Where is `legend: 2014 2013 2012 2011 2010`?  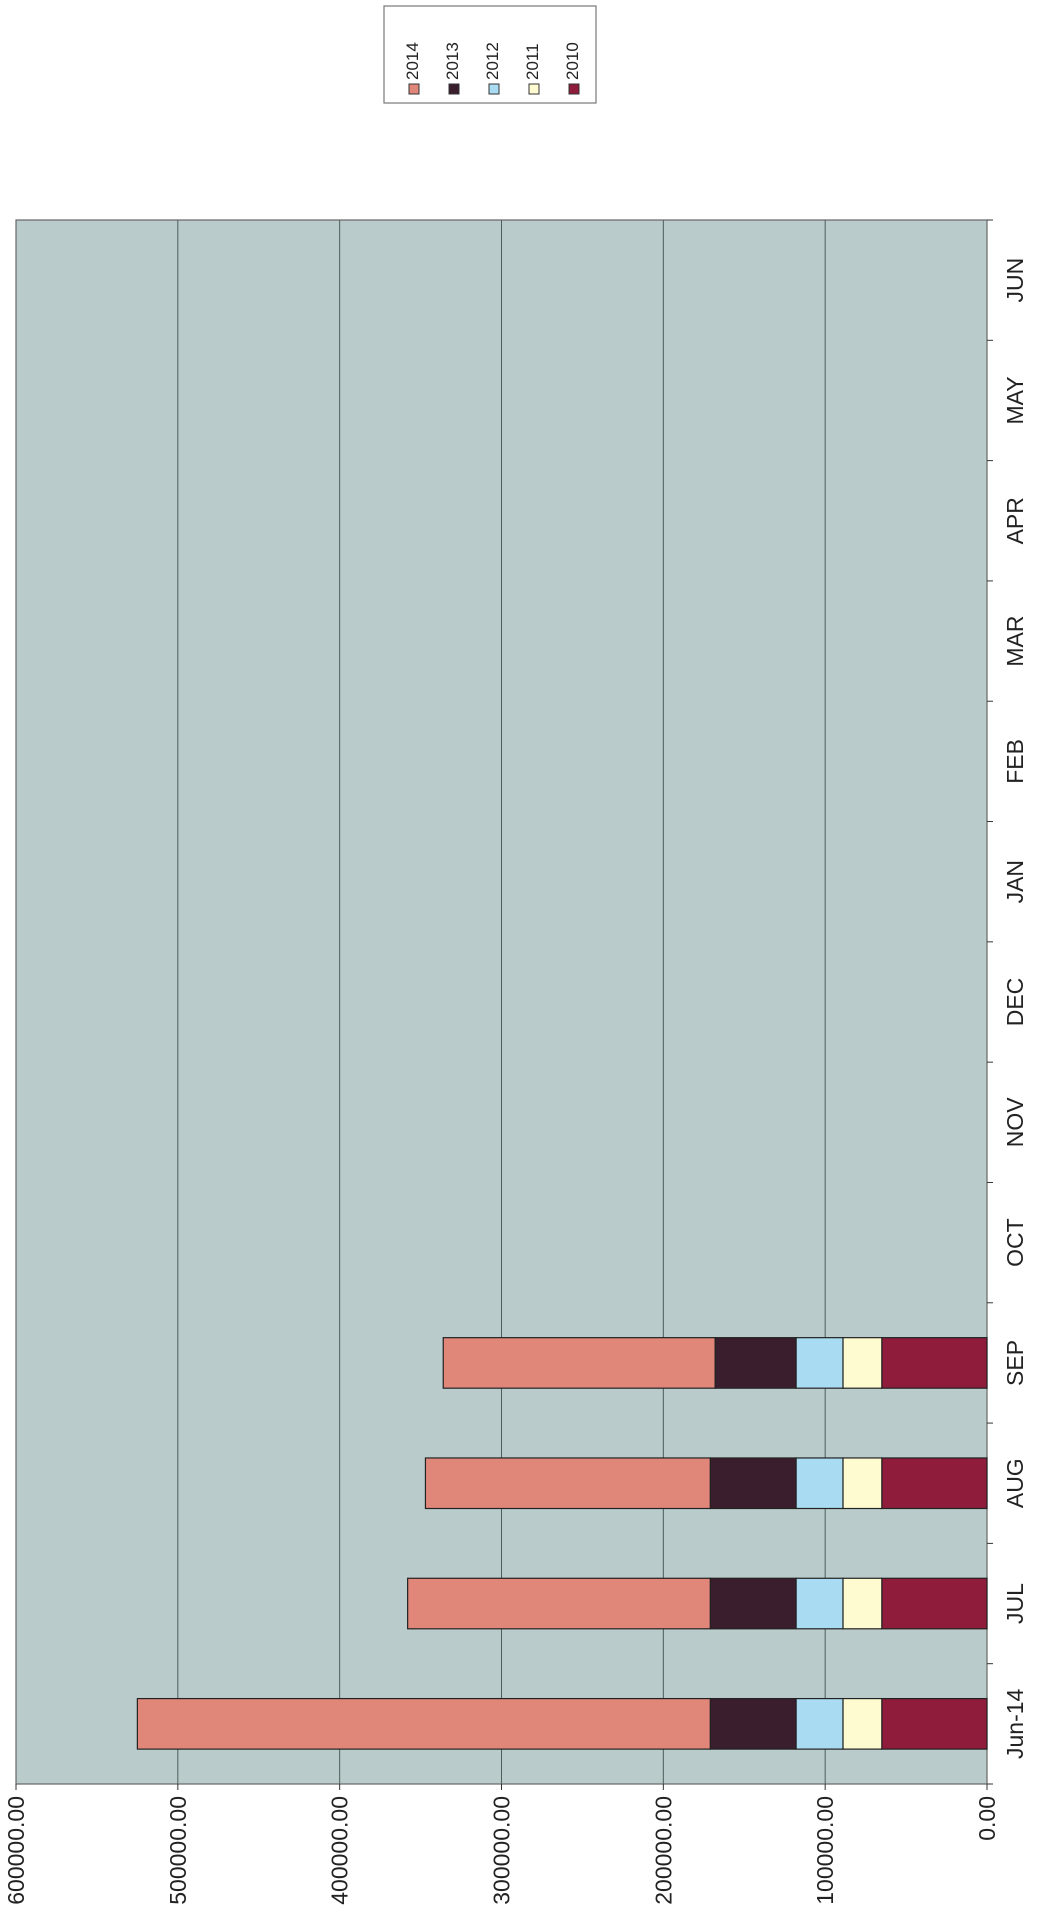 legend: 2014 2013 2012 2011 2010 is located at coordinates (490, 54).